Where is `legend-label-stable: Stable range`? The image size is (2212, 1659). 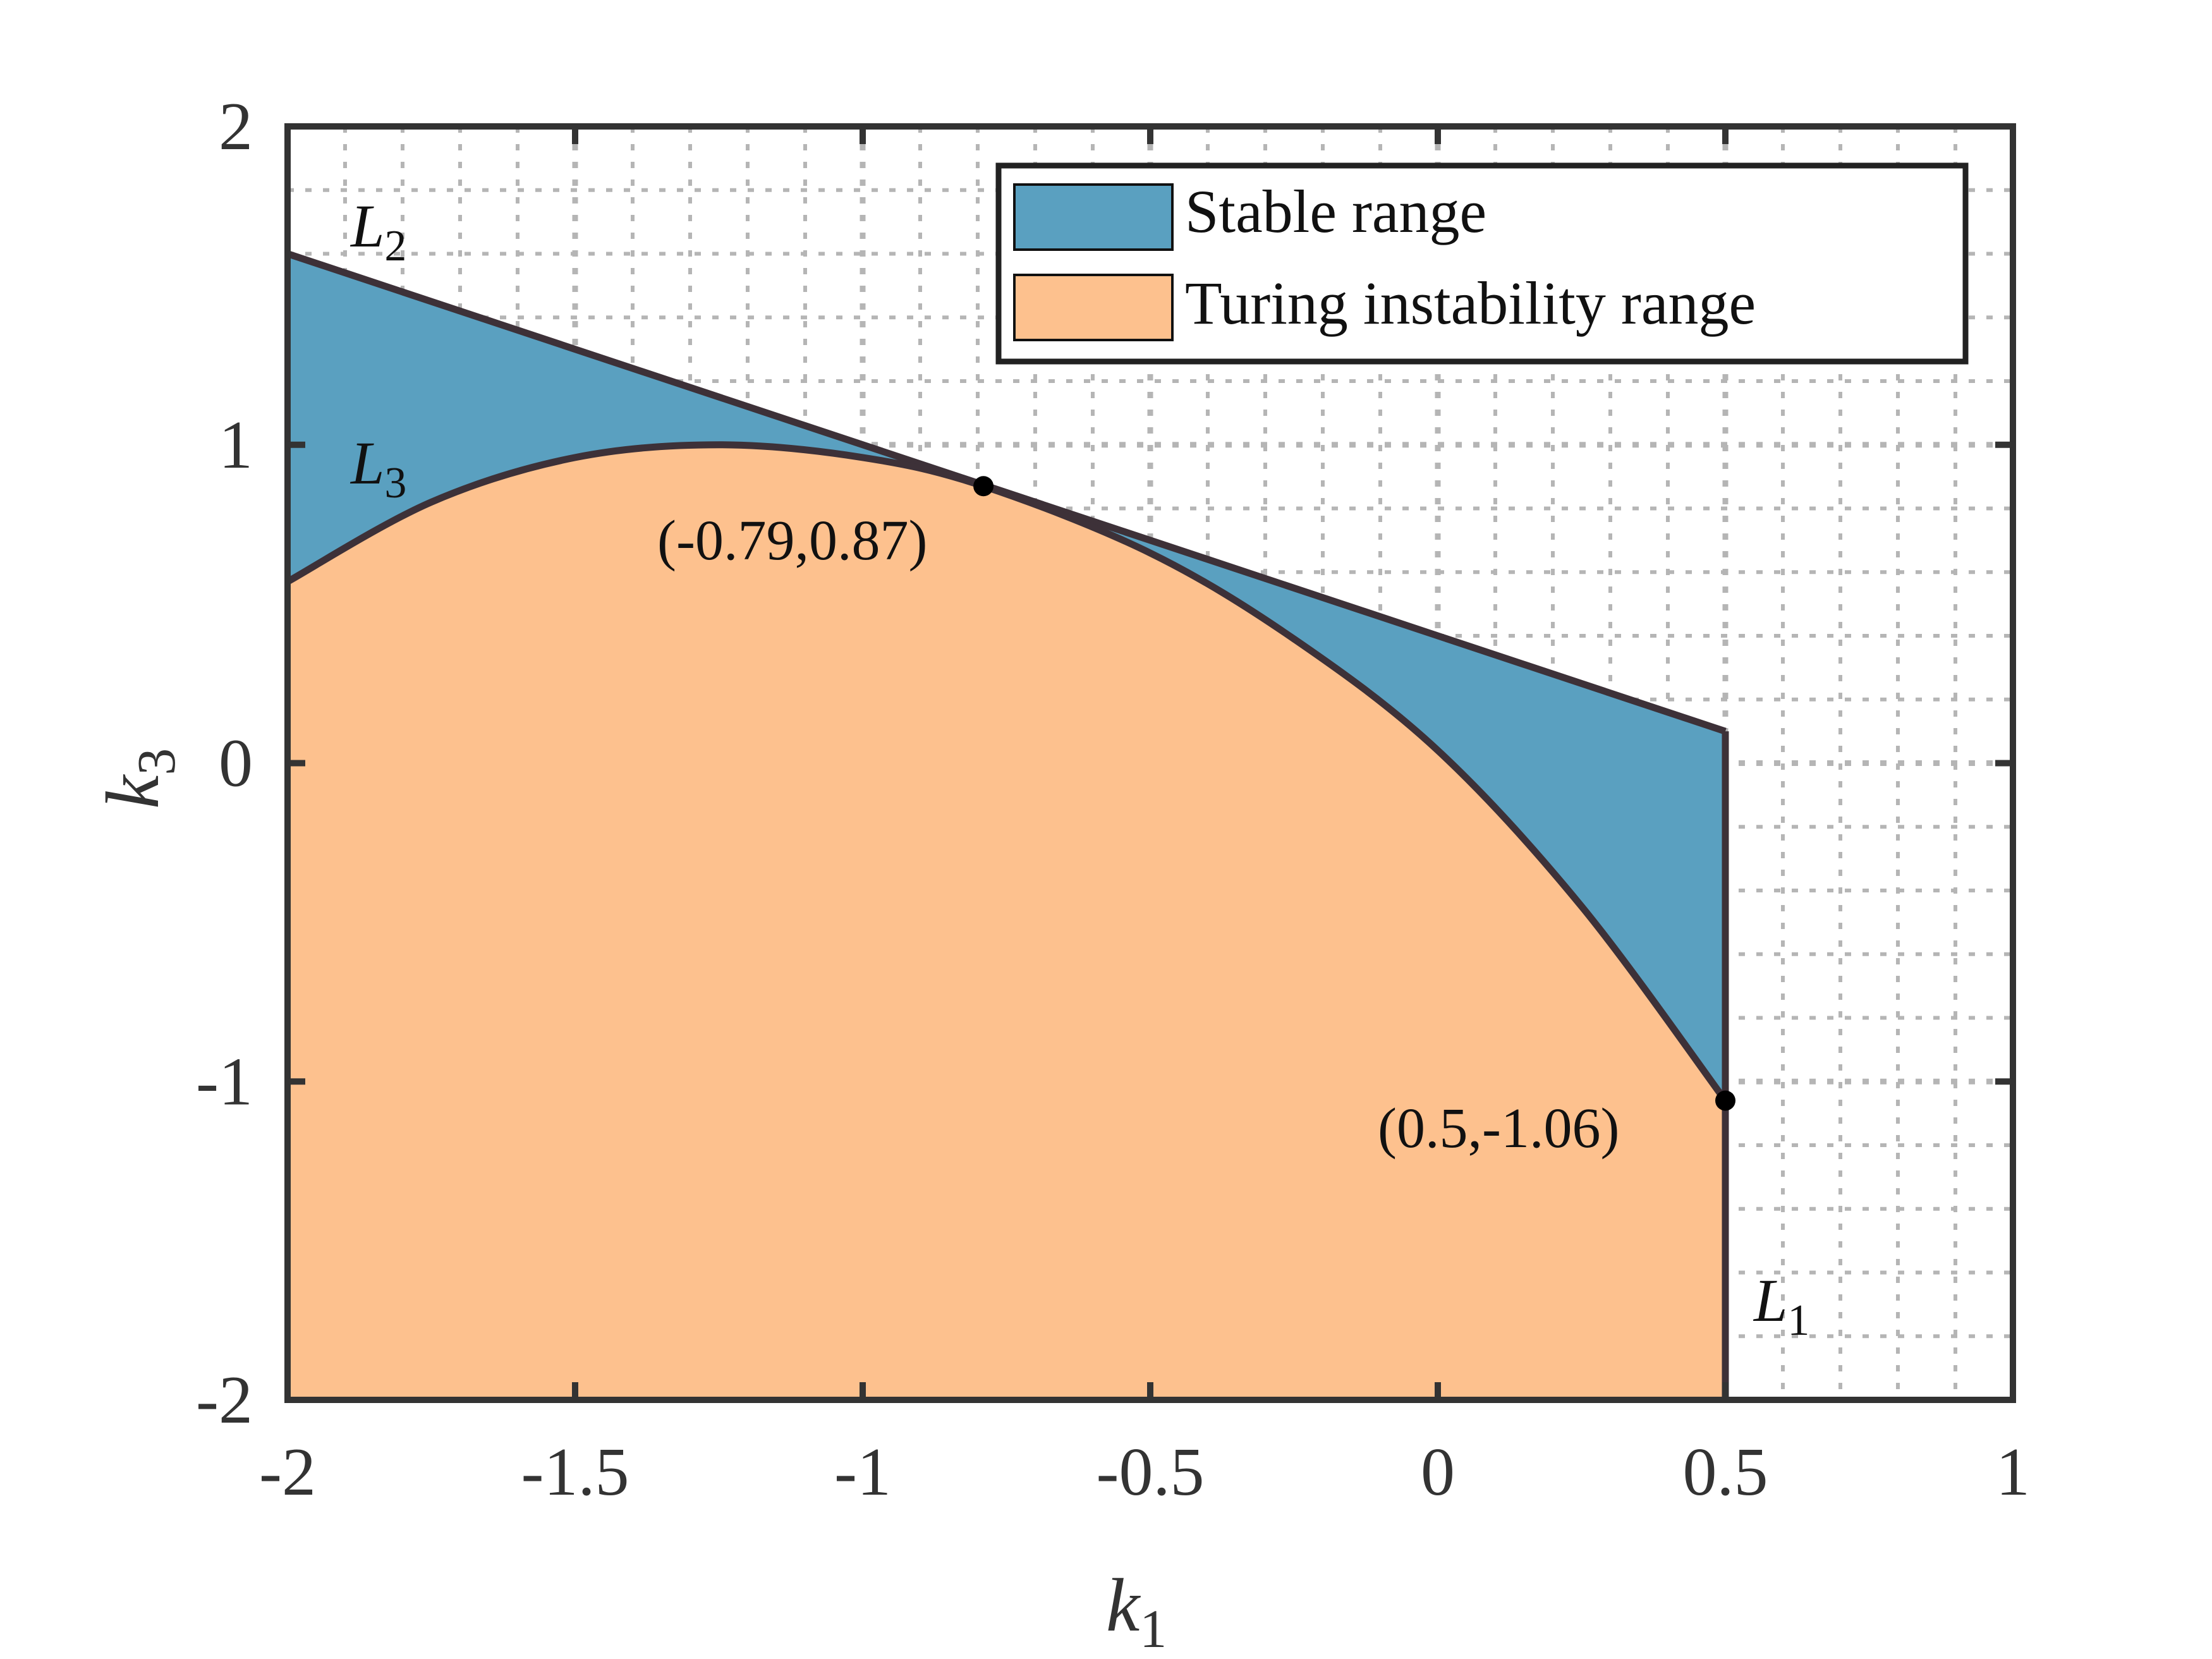
legend-label-stable: Stable range is located at coordinates (1336, 211).